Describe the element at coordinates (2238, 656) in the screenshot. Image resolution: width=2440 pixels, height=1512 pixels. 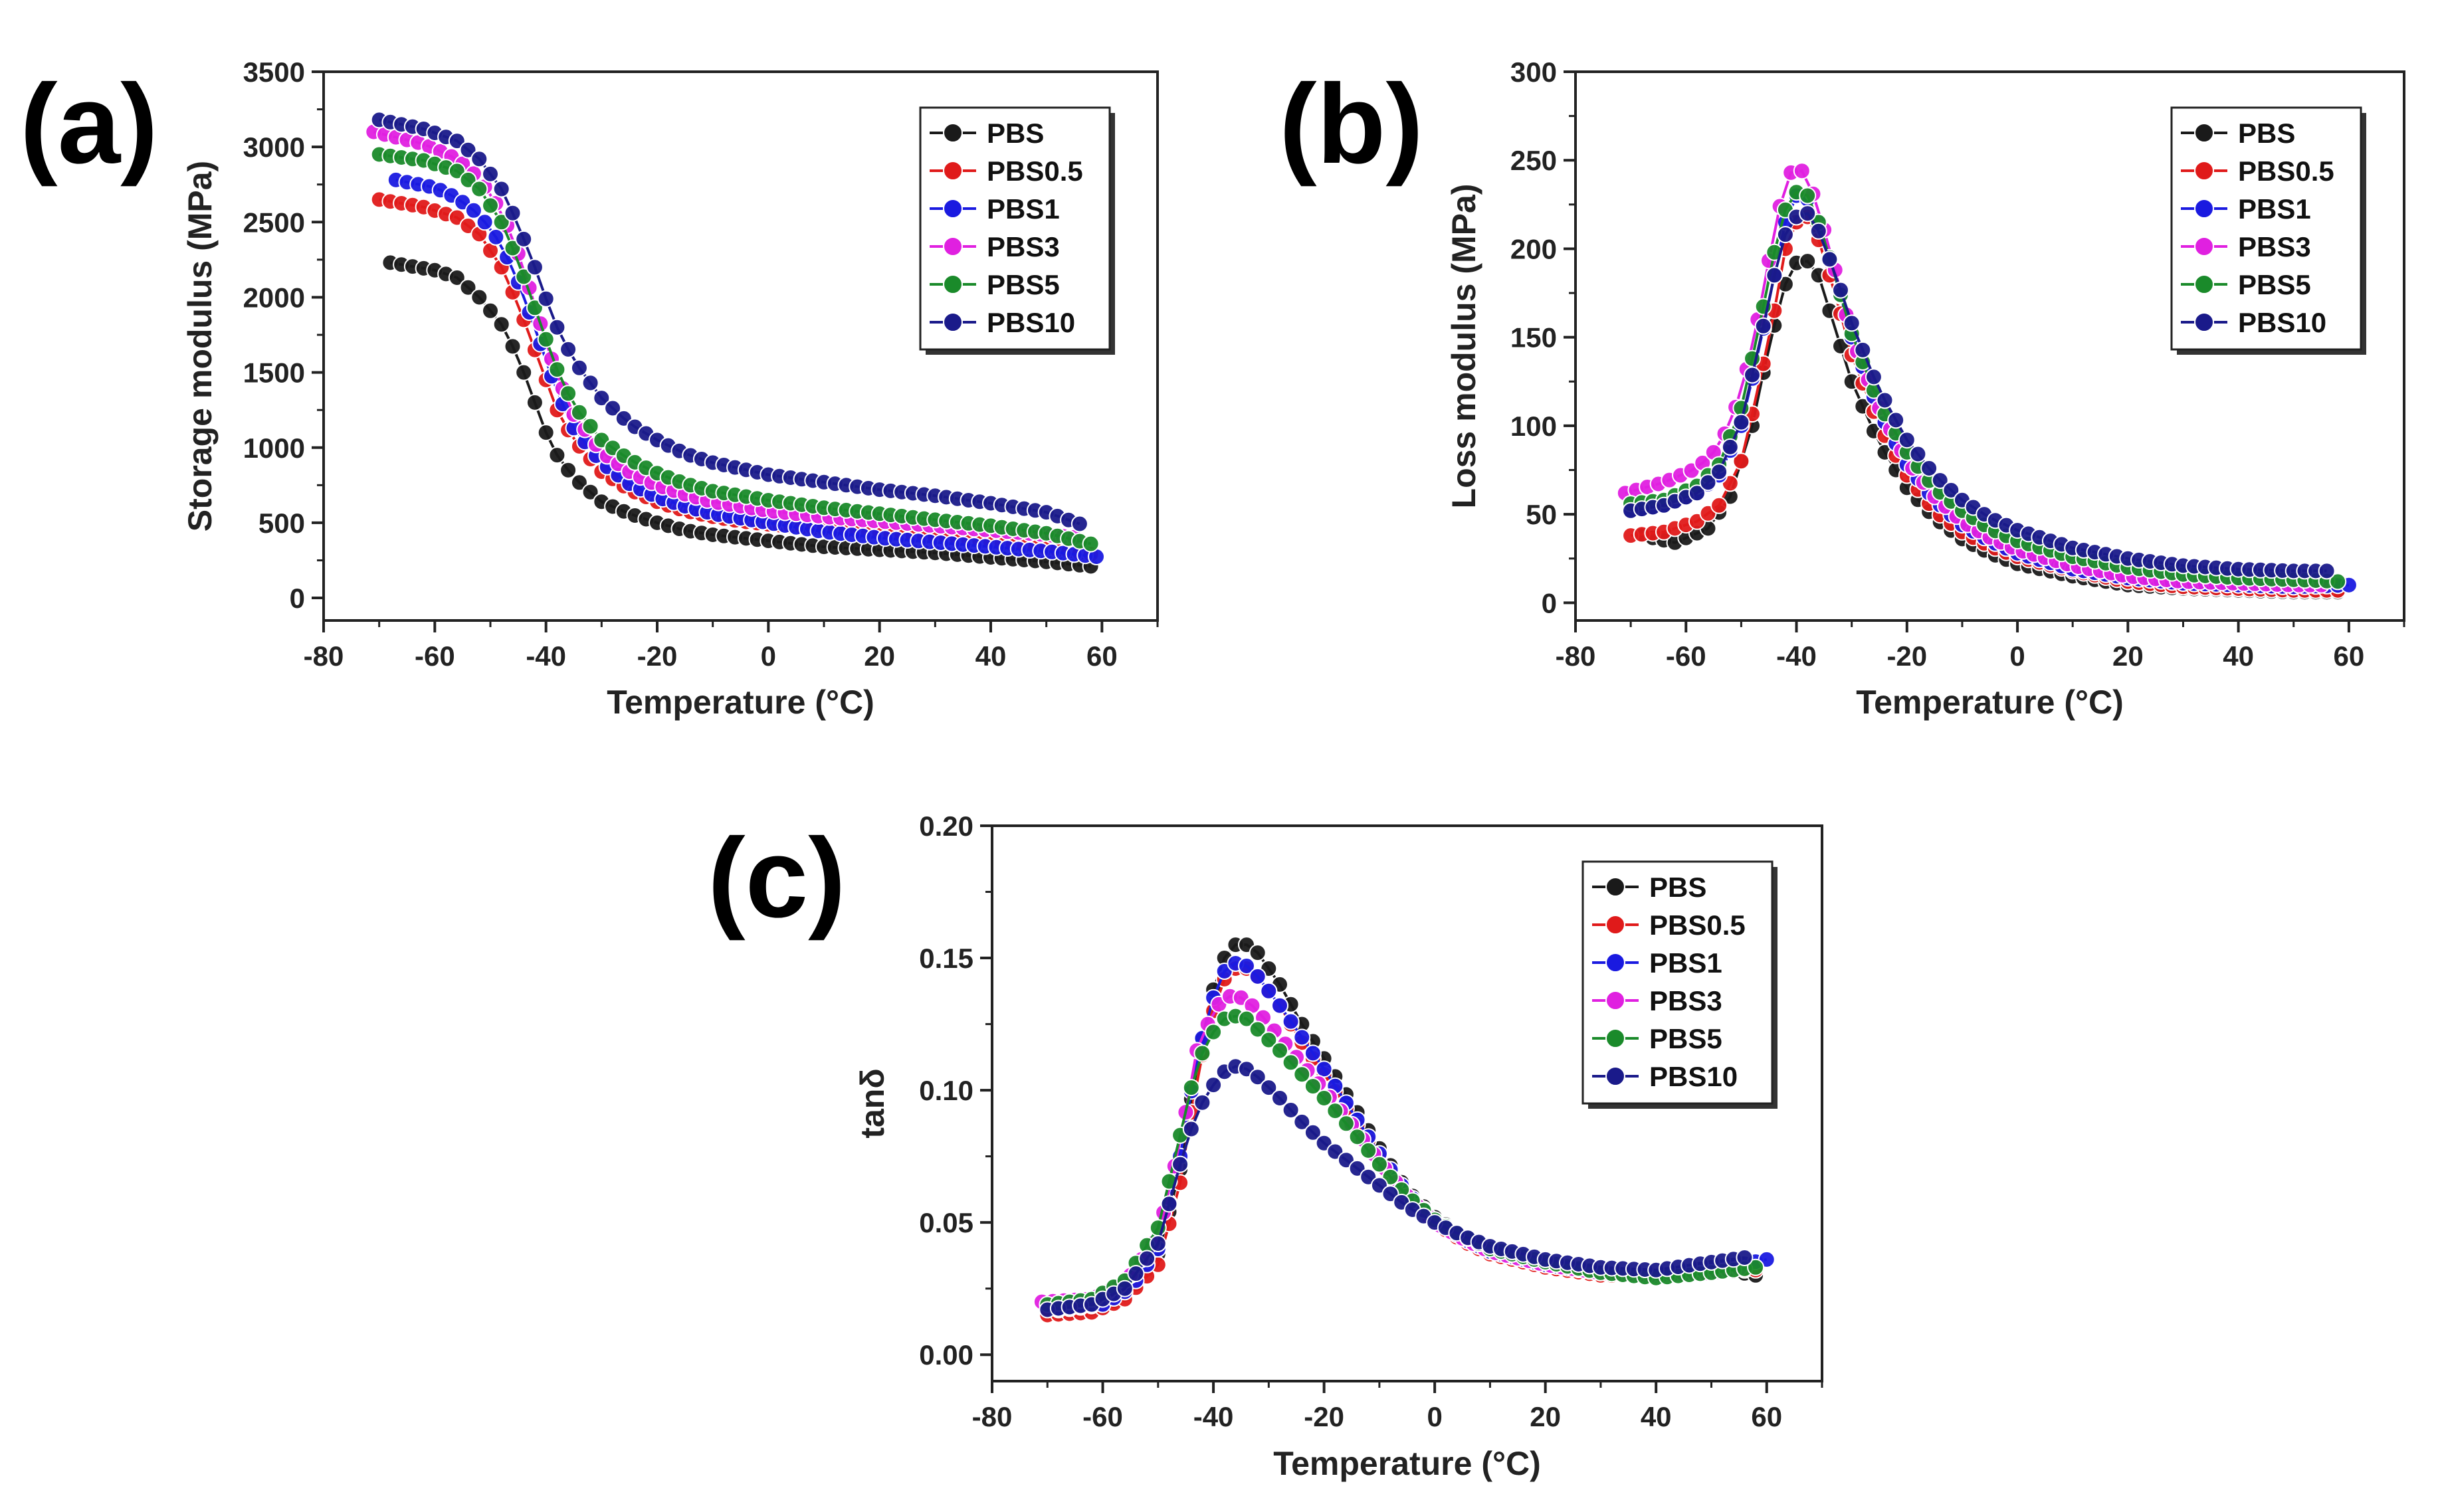
I see `x-tick-label: 40` at that location.